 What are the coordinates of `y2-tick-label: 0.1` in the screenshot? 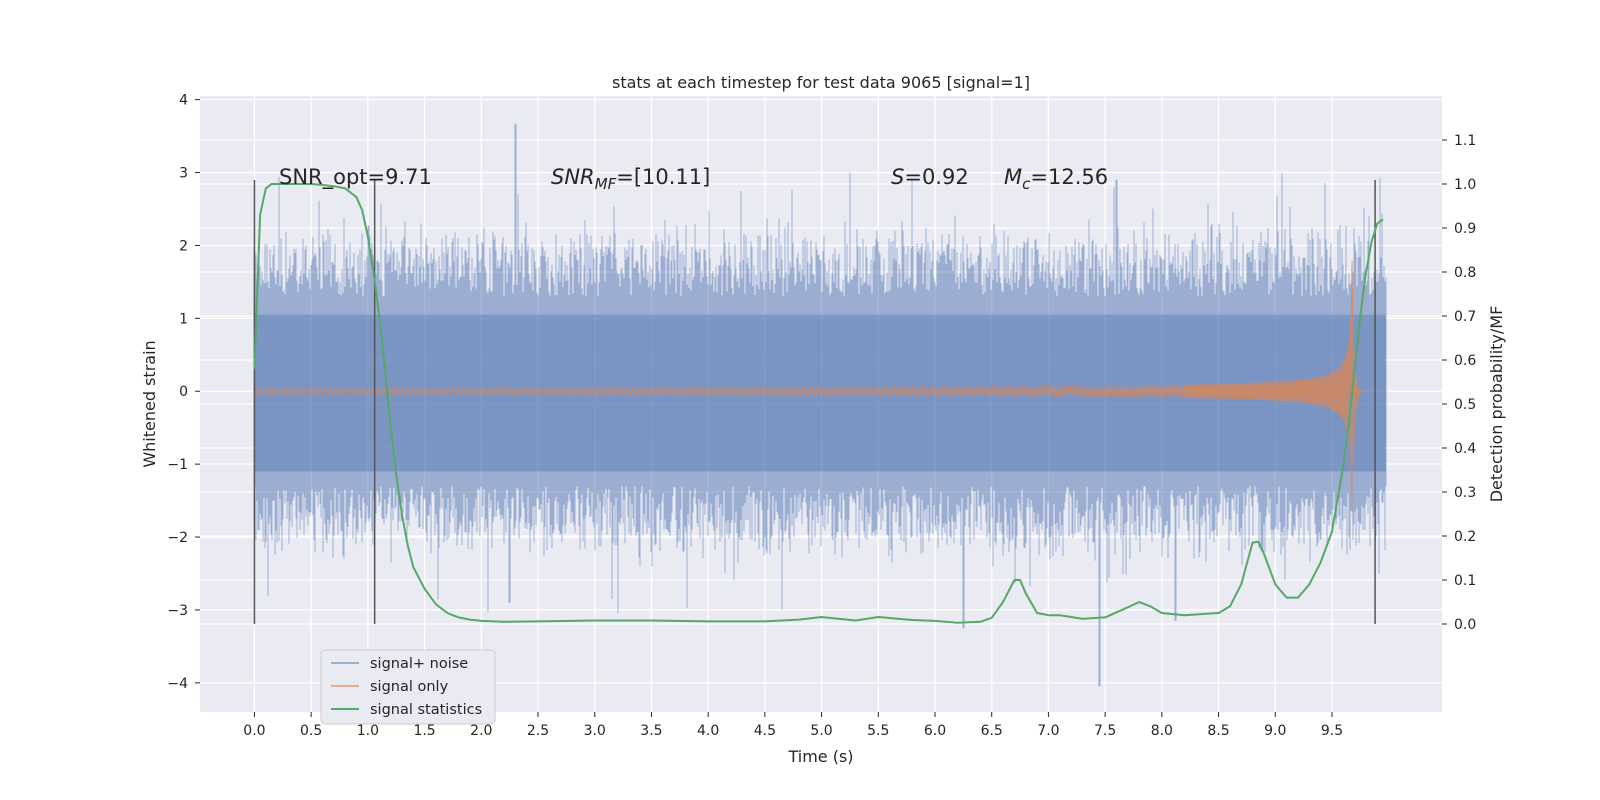 It's located at (1465, 581).